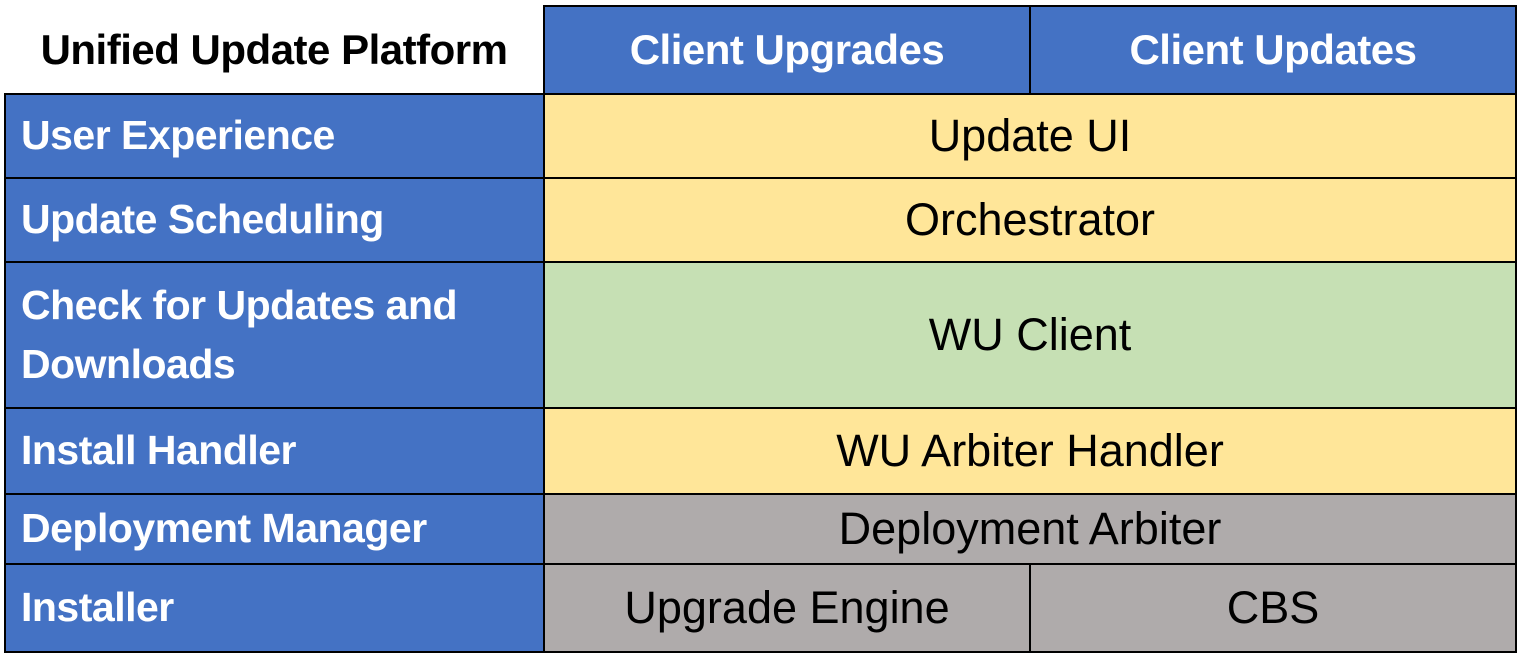  I want to click on cell-wu-client: WU Client, so click(1030, 335).